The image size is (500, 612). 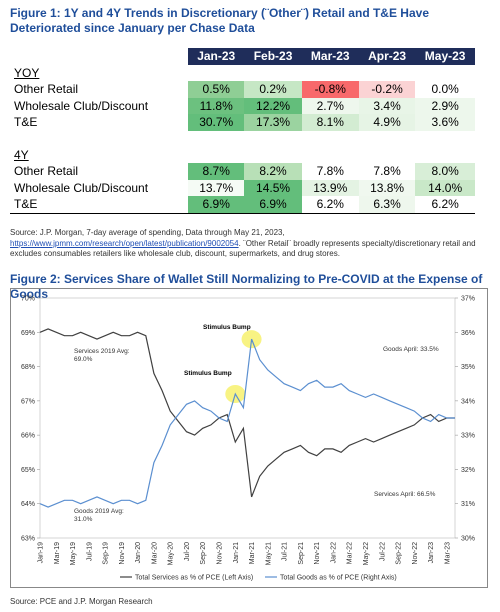 I want to click on section-row: YOY, so click(x=242, y=73).